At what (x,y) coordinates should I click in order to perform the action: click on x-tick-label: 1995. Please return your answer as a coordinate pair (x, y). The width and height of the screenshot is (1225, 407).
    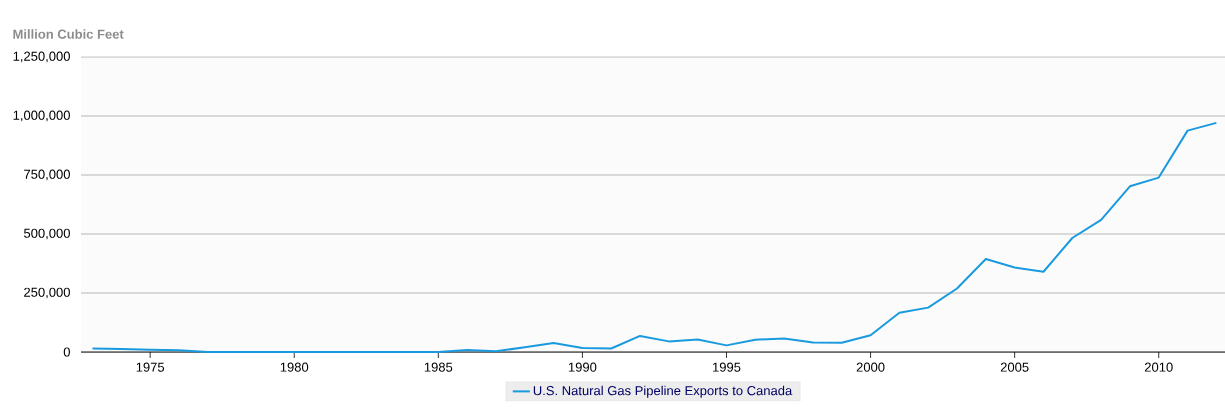
    Looking at the image, I should click on (727, 367).